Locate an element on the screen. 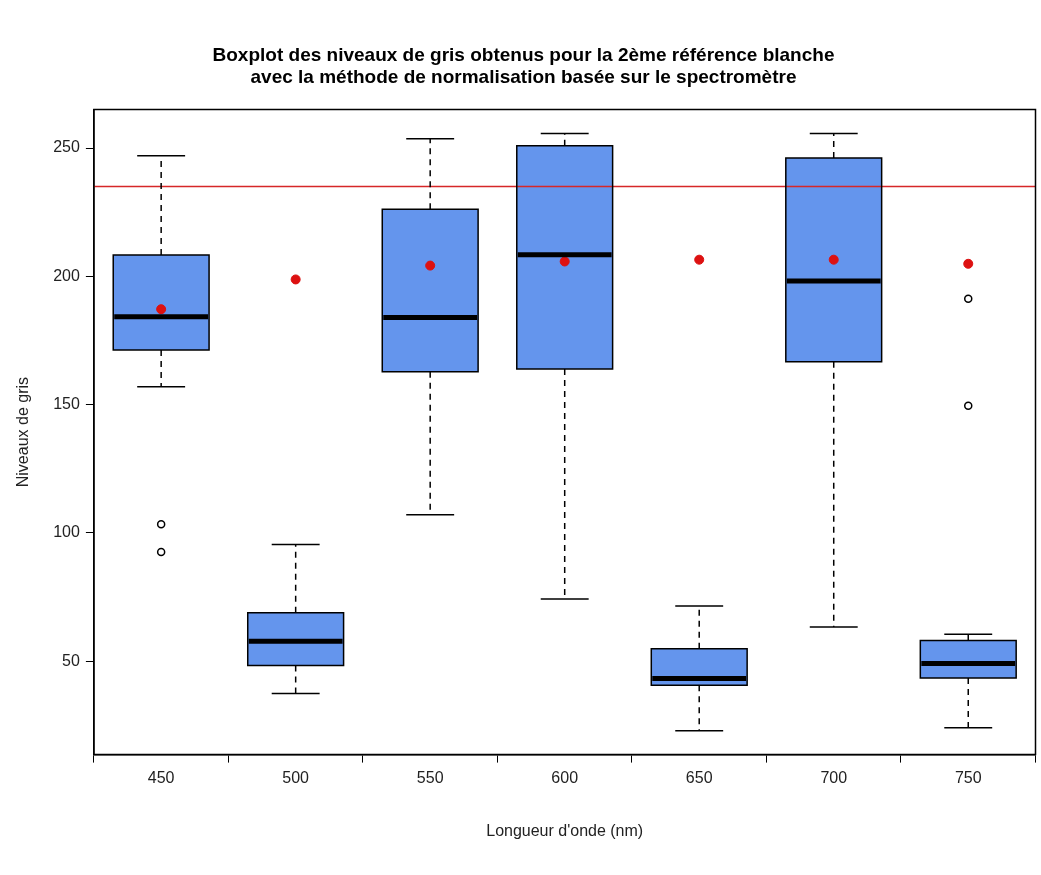 The image size is (1041, 875). x-tick-label: 650 is located at coordinates (699, 777).